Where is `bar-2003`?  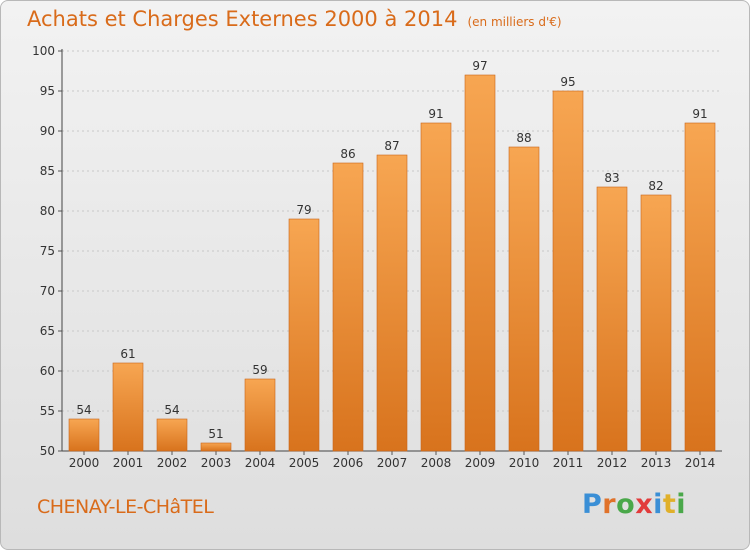
bar-2003 is located at coordinates (216, 447).